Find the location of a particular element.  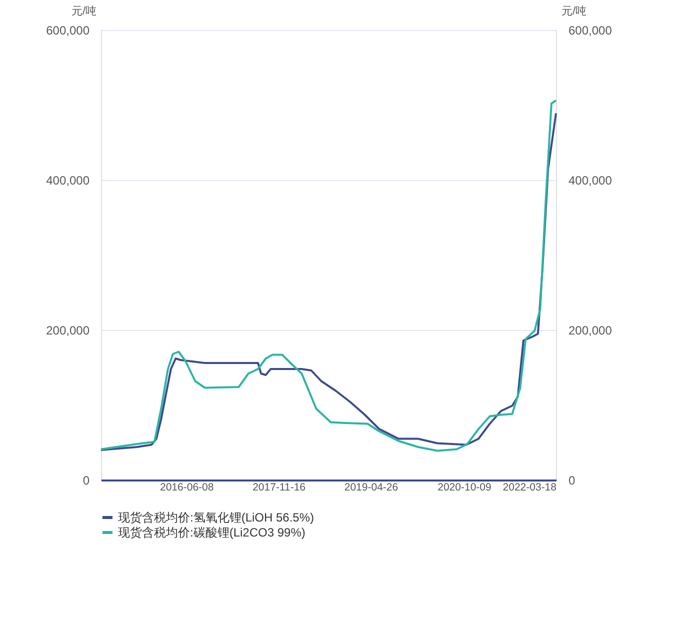

y-tick-label: 600,000 is located at coordinates (68, 31).